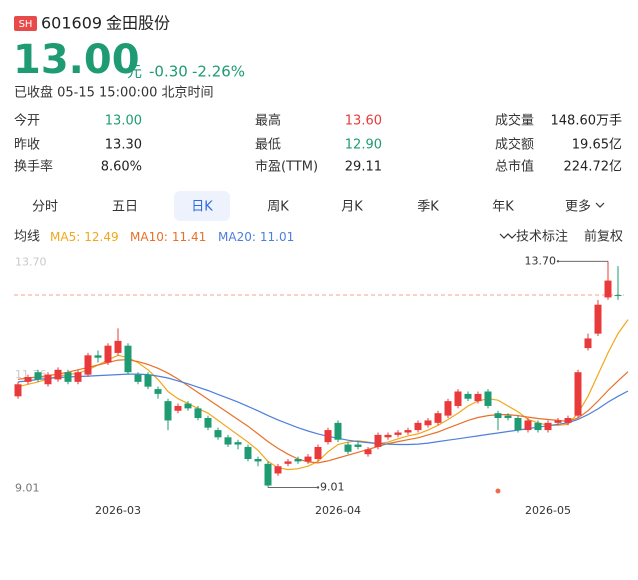 This screenshot has width=638, height=580. I want to click on market-status: 已收盘 05-15 15:00:00 北京时间, so click(114, 93).